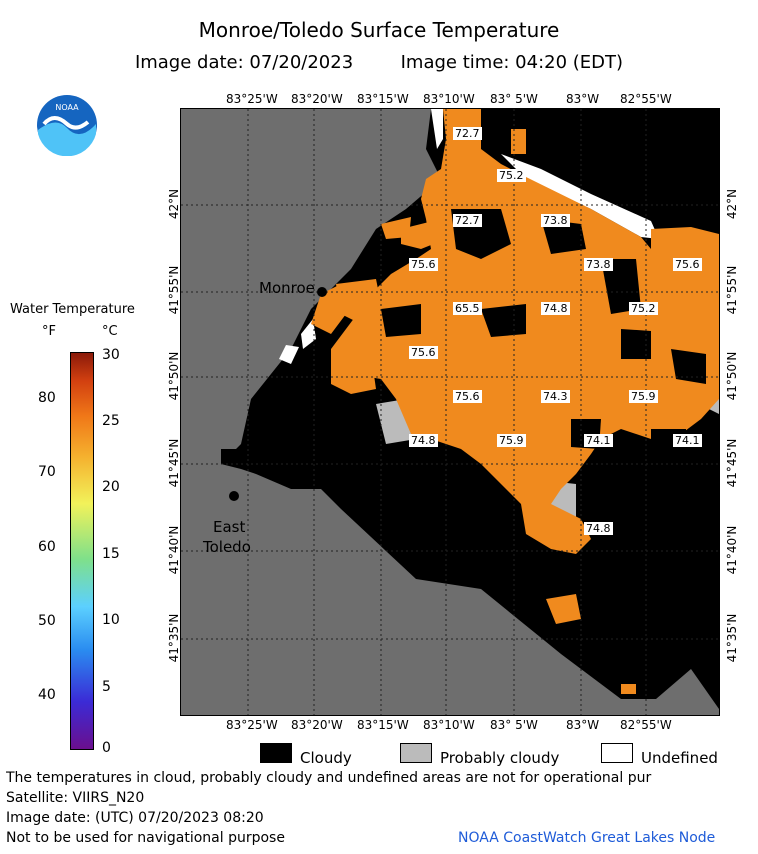  I want to click on key-cloudy-label: Cloudy, so click(326, 758).